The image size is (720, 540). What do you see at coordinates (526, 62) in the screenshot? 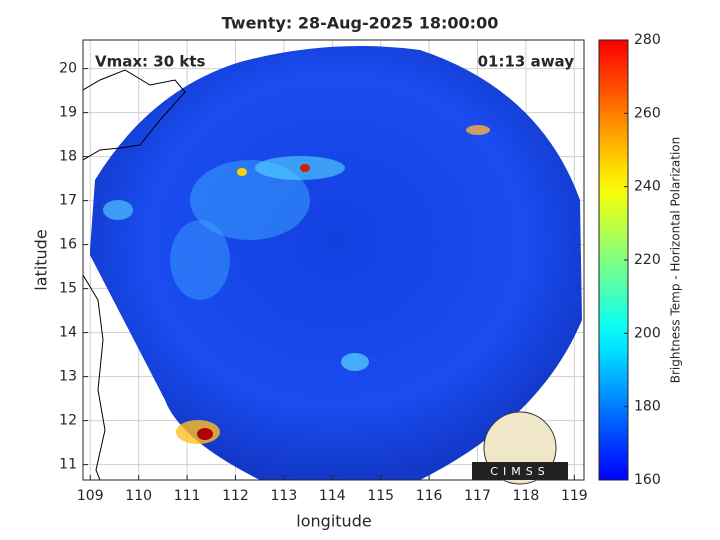
I see `annotation: 01:13 away` at bounding box center [526, 62].